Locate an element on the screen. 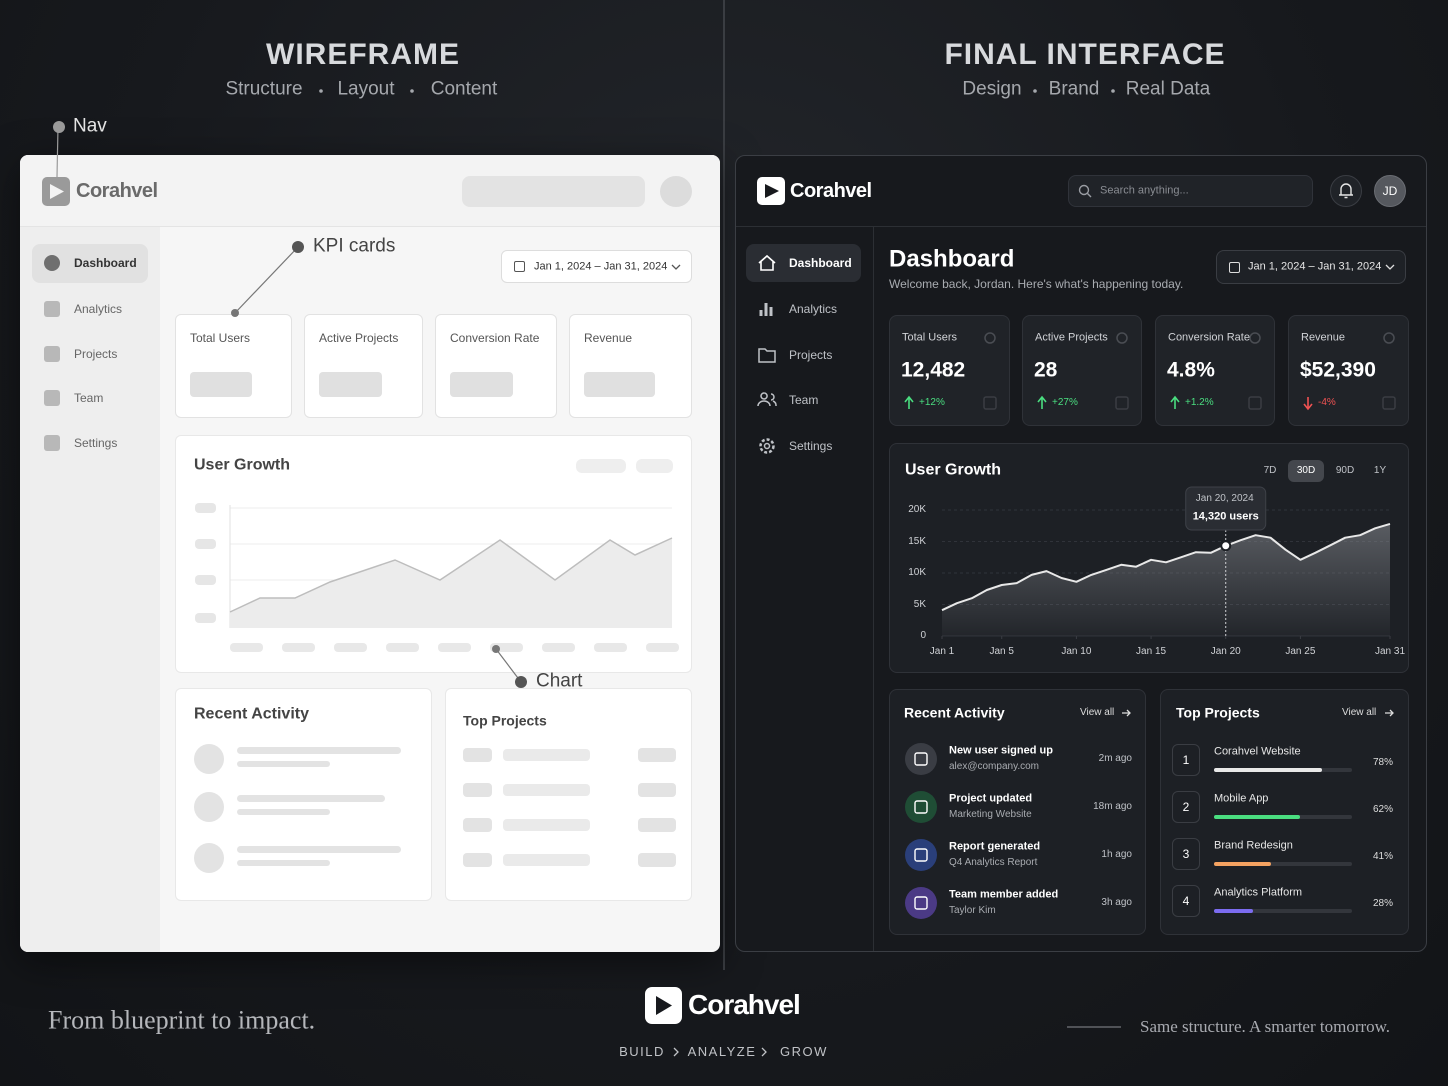  logo-mark is located at coordinates (772, 191).